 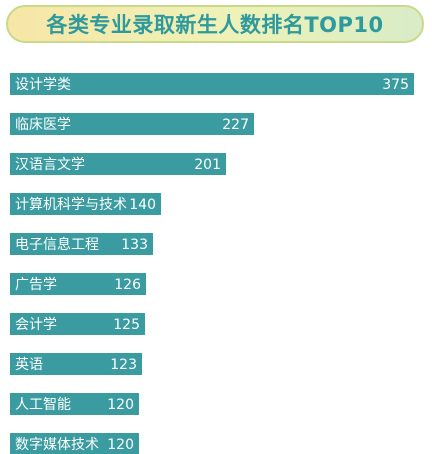 What do you see at coordinates (57, 244) in the screenshot?
I see `bar-category-label: 电子信息工程` at bounding box center [57, 244].